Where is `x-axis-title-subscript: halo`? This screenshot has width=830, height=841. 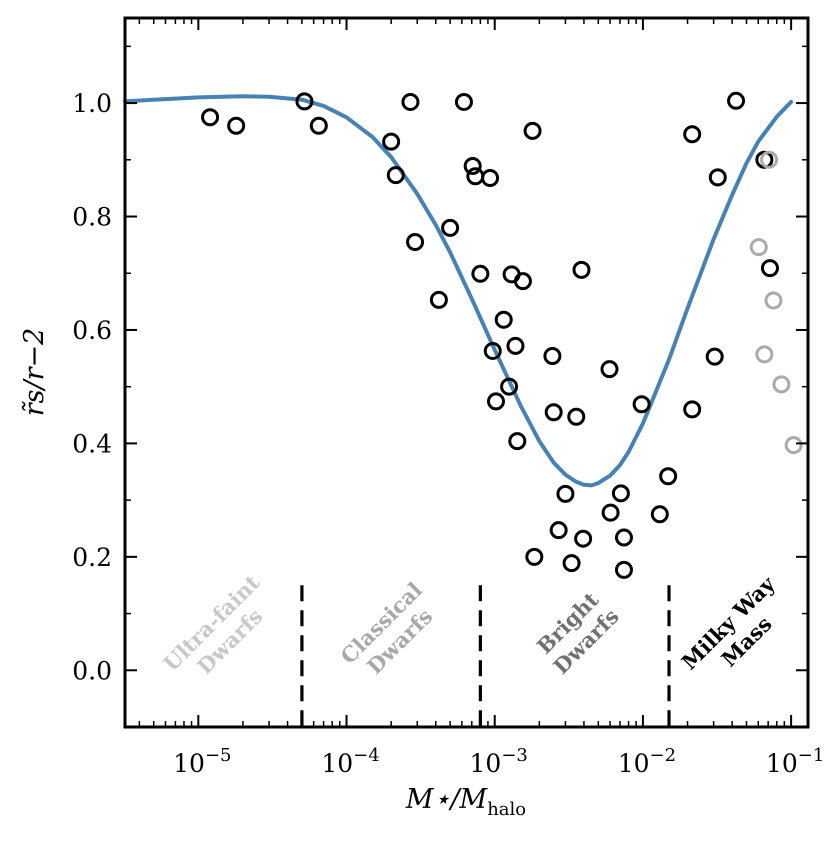
x-axis-title-subscript: halo is located at coordinates (506, 809).